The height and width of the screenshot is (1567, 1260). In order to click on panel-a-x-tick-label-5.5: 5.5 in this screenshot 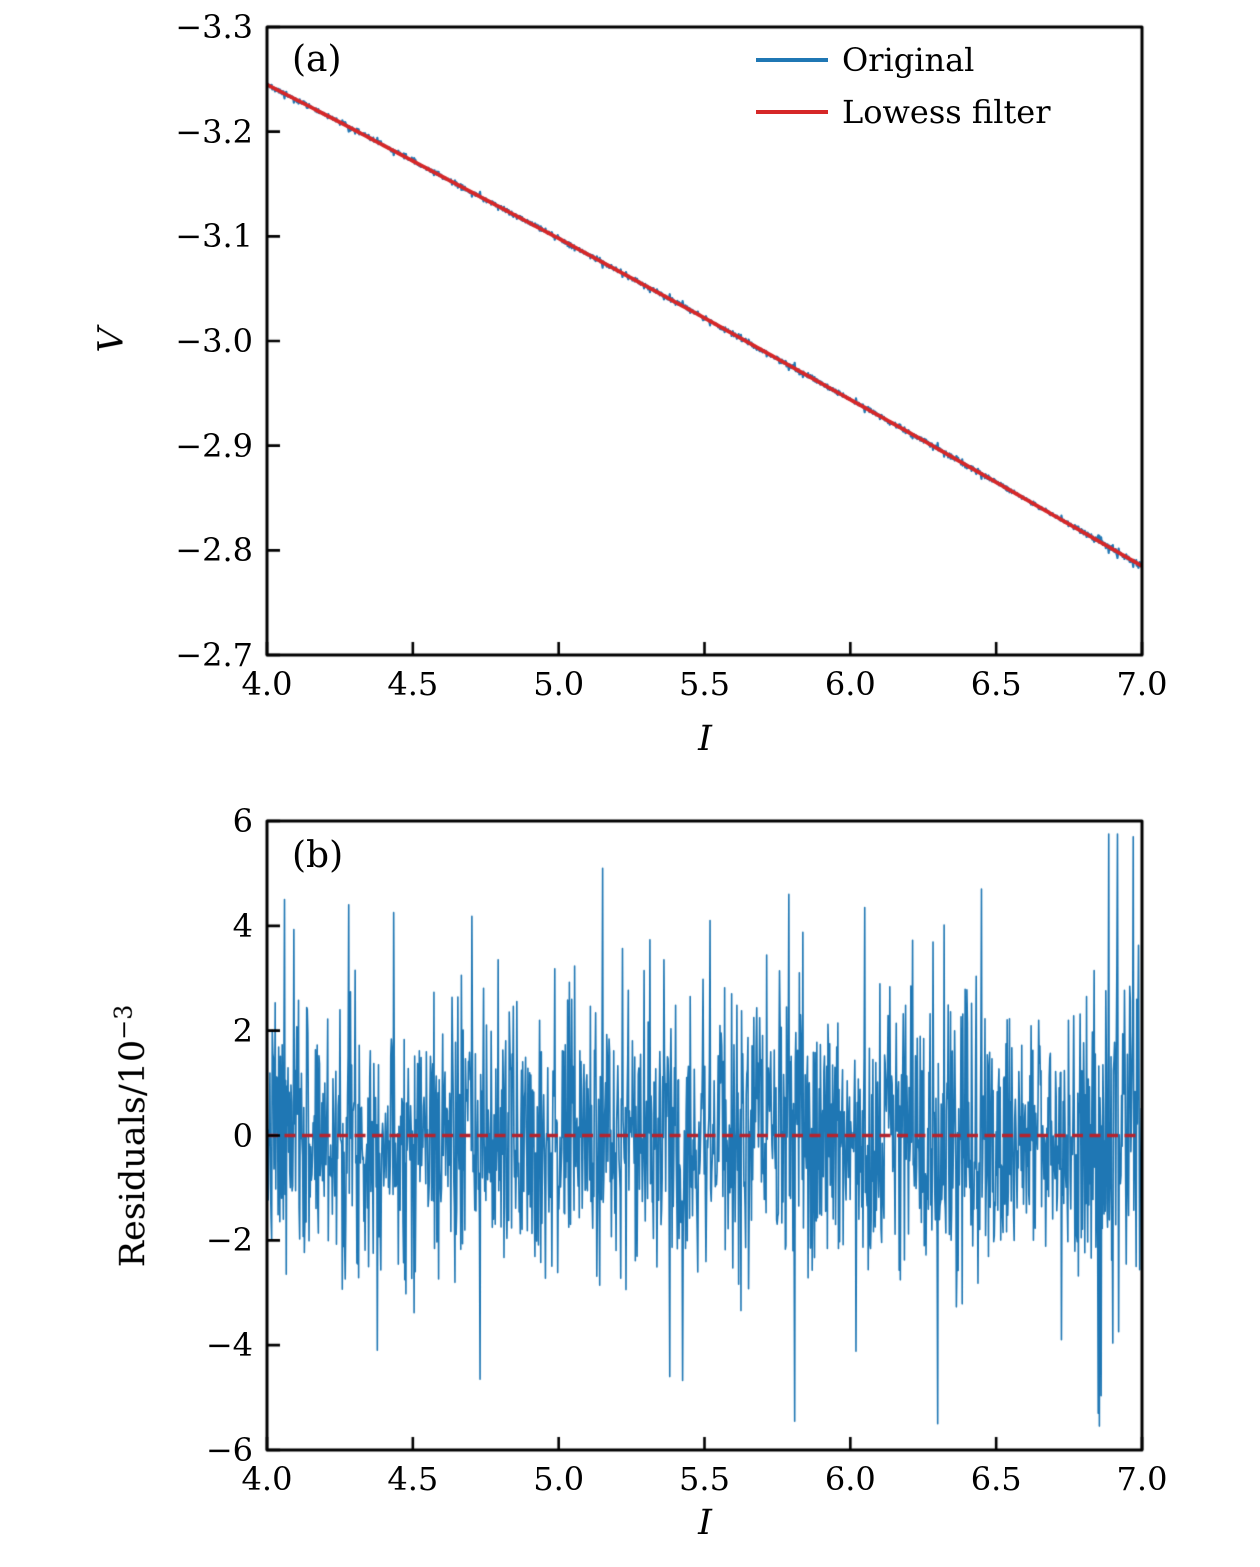, I will do `click(704, 684)`.